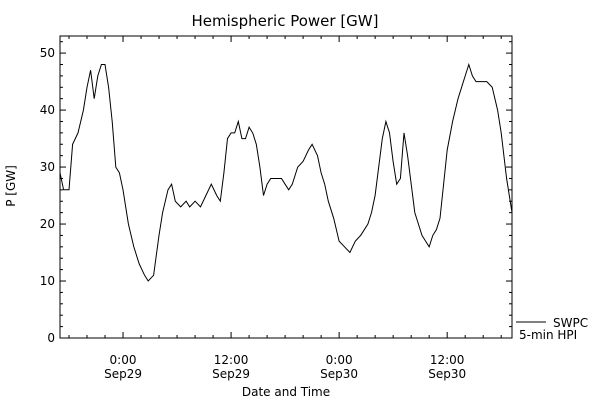  I want to click on x-axis-label: Date and Time, so click(286, 392).